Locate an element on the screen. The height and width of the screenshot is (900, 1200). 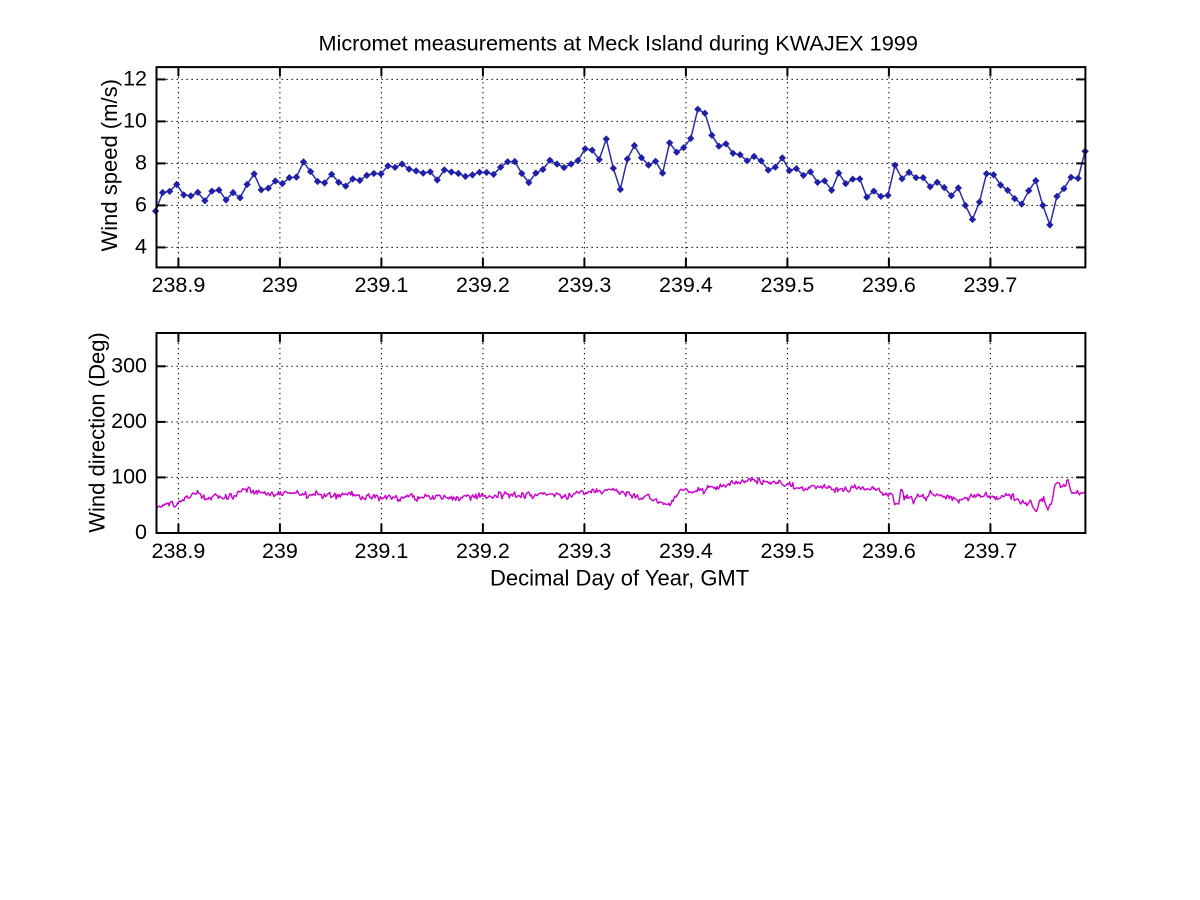
svg-text: 200 is located at coordinates (129, 421).